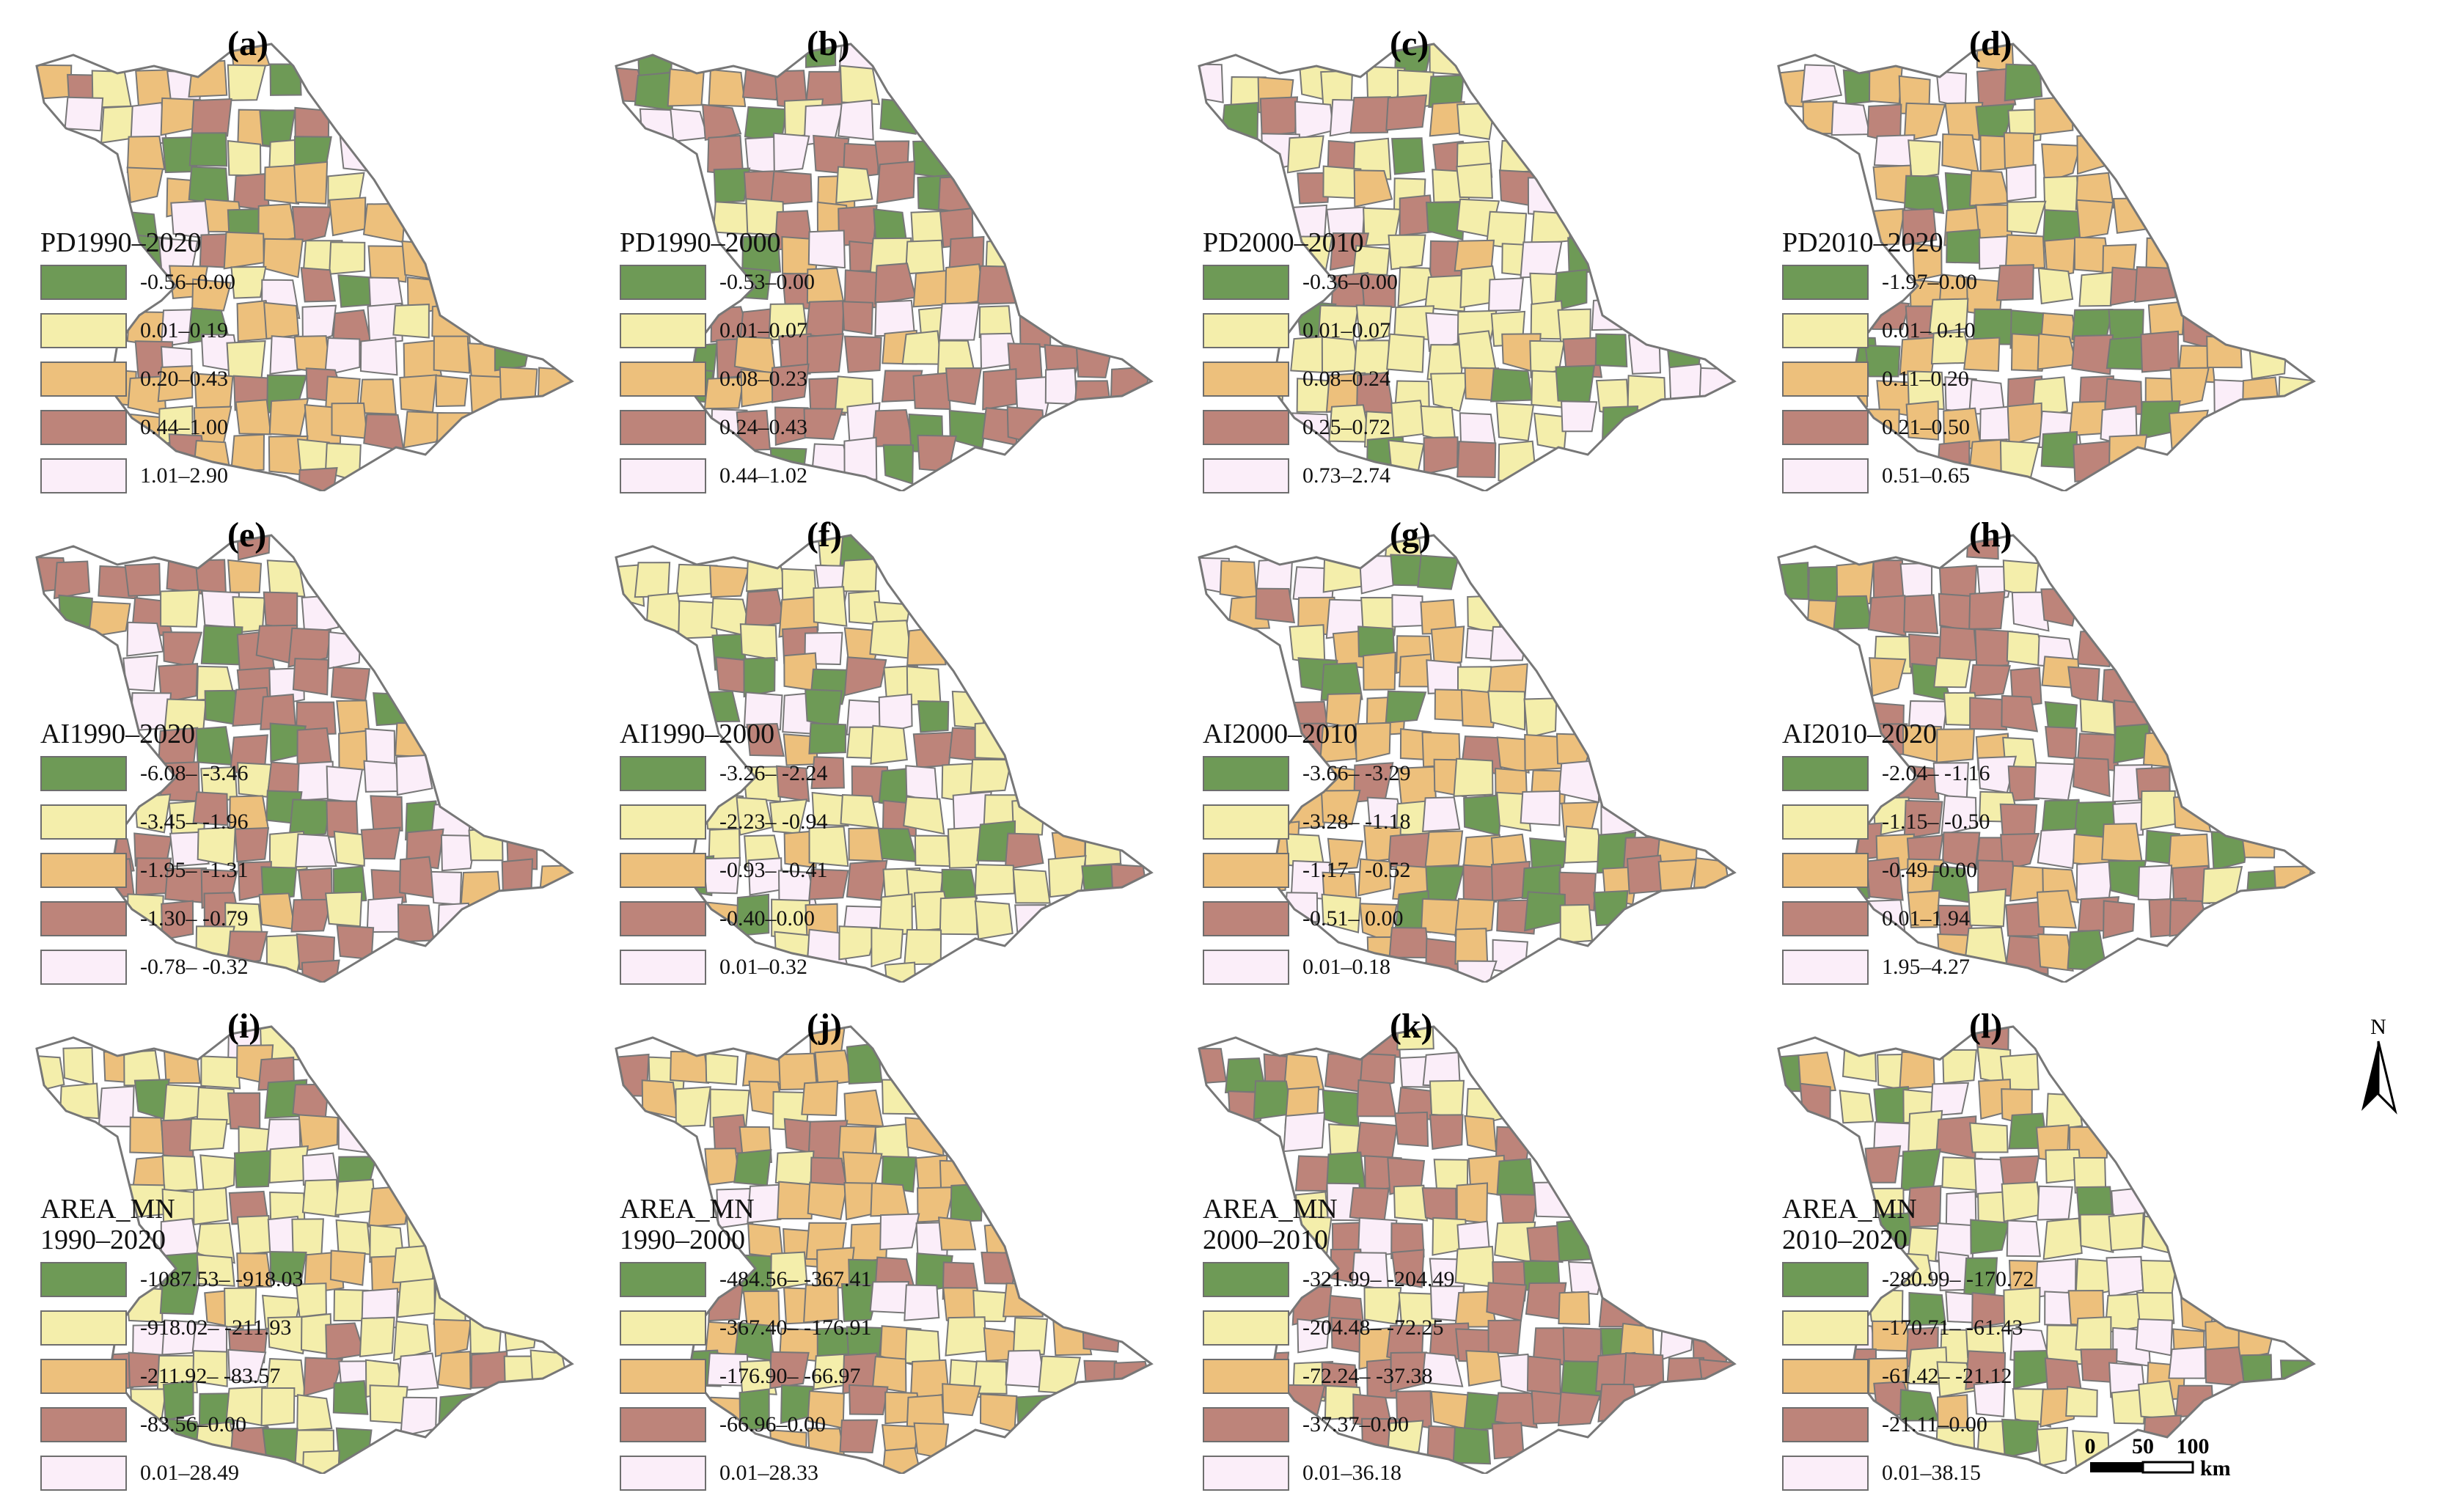 This screenshot has width=2437, height=1512. Describe the element at coordinates (118, 734) in the screenshot. I see `legend-title: AI1990–2020` at that location.